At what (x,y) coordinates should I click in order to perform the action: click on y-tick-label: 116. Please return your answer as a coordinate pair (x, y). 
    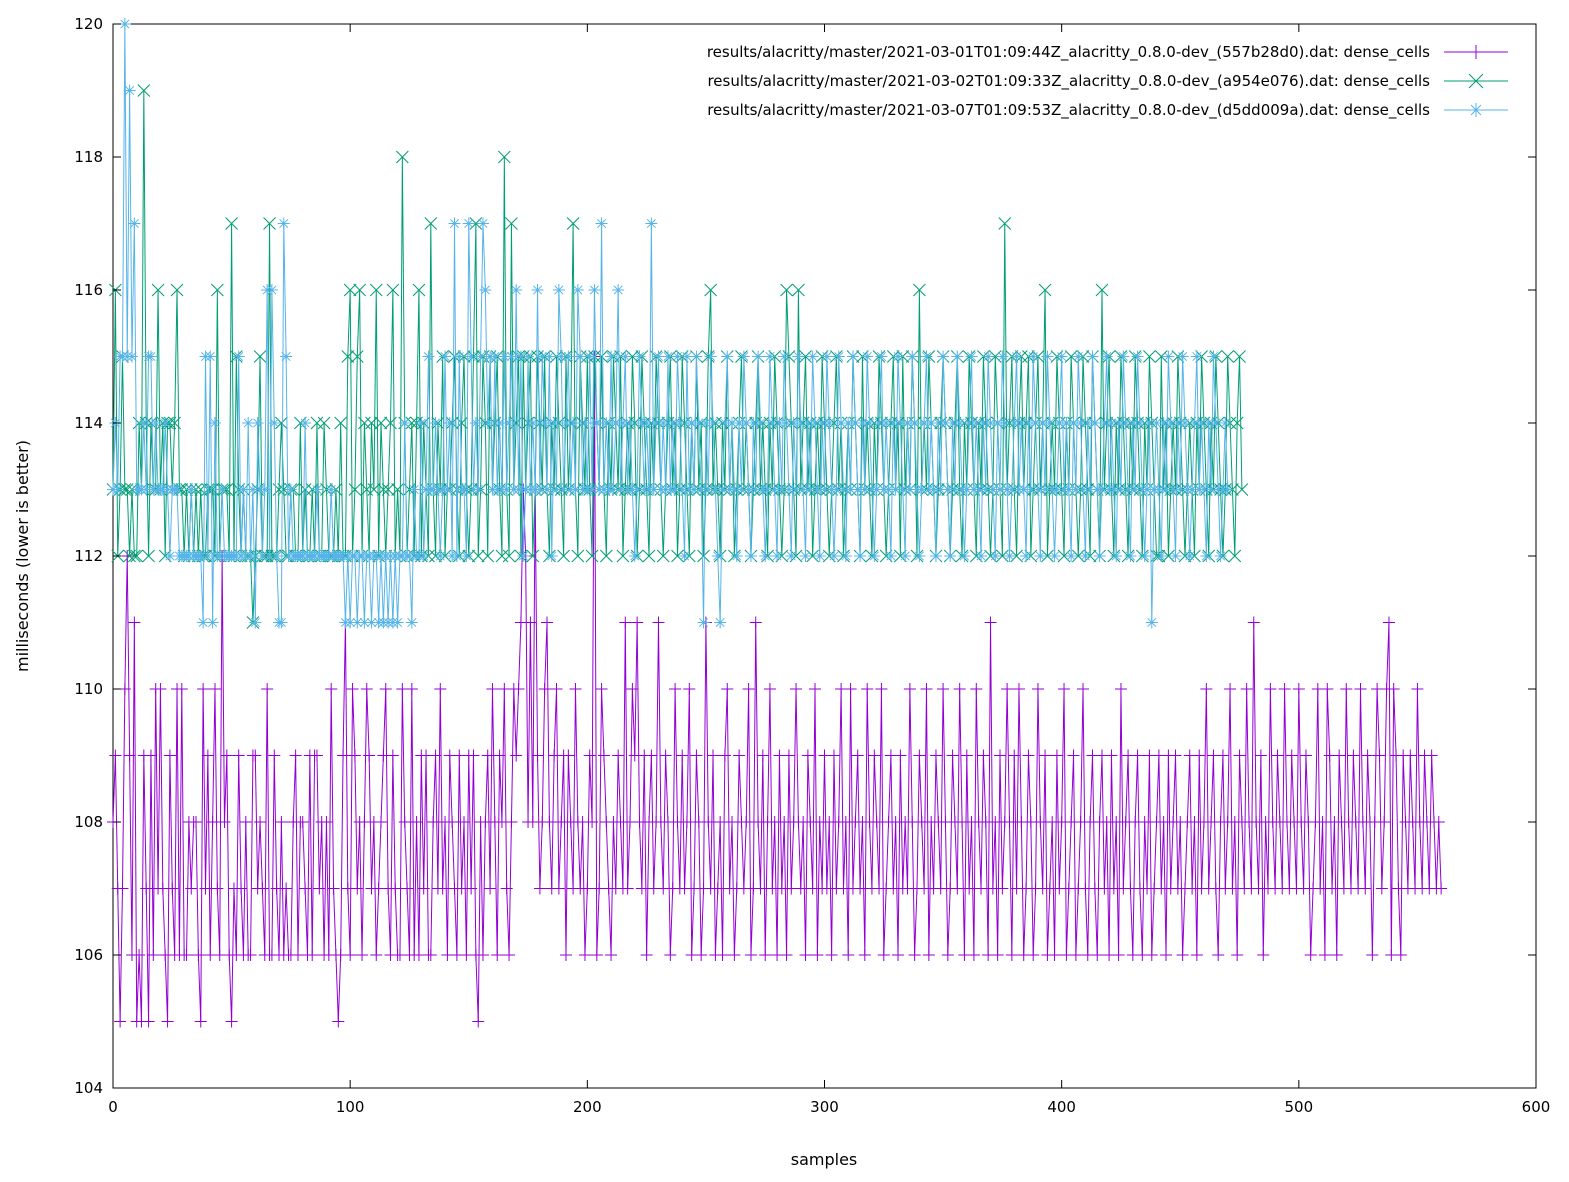
    Looking at the image, I should click on (88, 290).